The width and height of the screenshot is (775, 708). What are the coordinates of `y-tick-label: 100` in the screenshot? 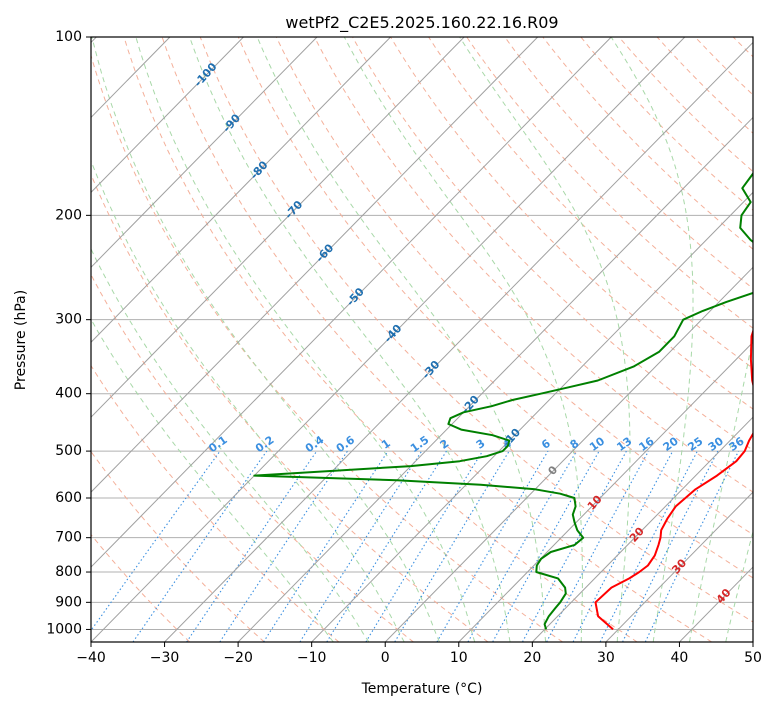 It's located at (68, 37).